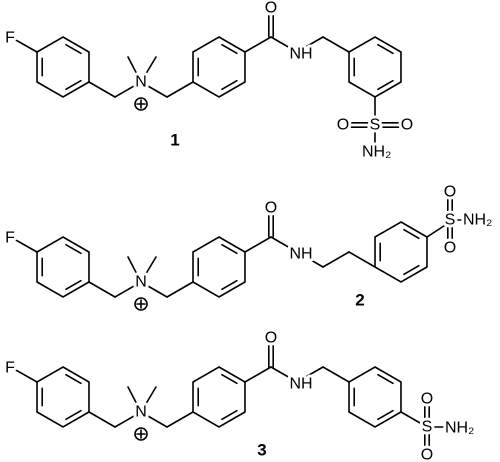  I want to click on compound-number: 1, so click(174, 140).